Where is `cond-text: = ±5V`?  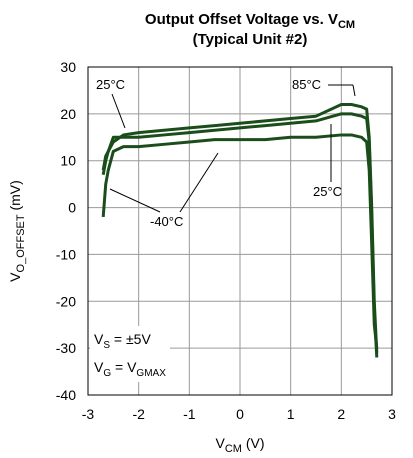
cond-text: = ±5V is located at coordinates (130, 339).